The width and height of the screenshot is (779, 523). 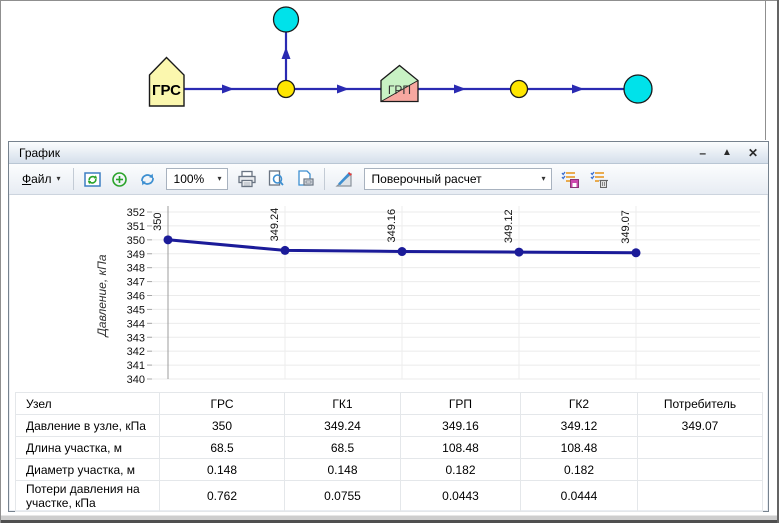 I want to click on node-grs: ГРС, so click(x=166, y=81).